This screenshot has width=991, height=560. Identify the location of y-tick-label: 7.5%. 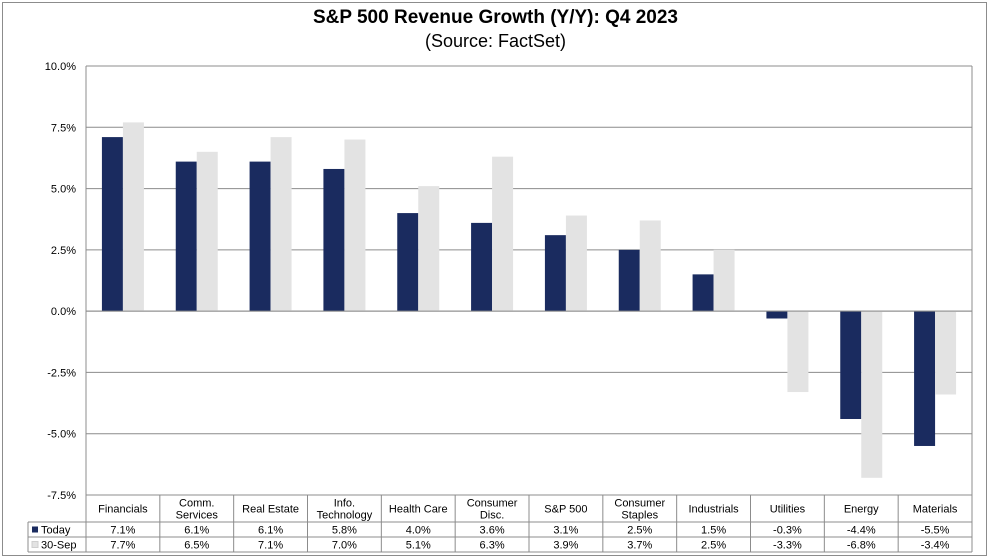
(63, 128).